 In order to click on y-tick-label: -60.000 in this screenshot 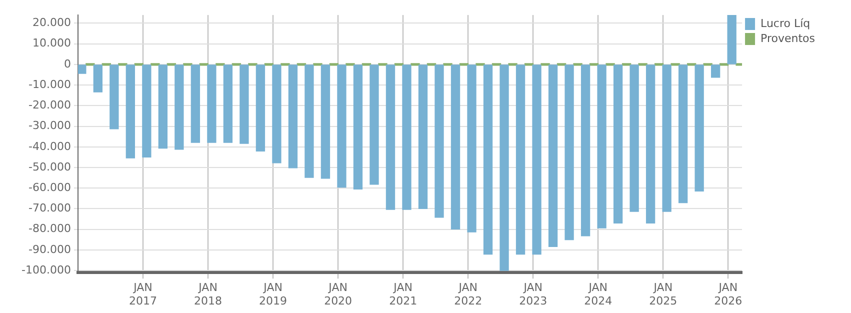, I will do `click(49, 187)`.